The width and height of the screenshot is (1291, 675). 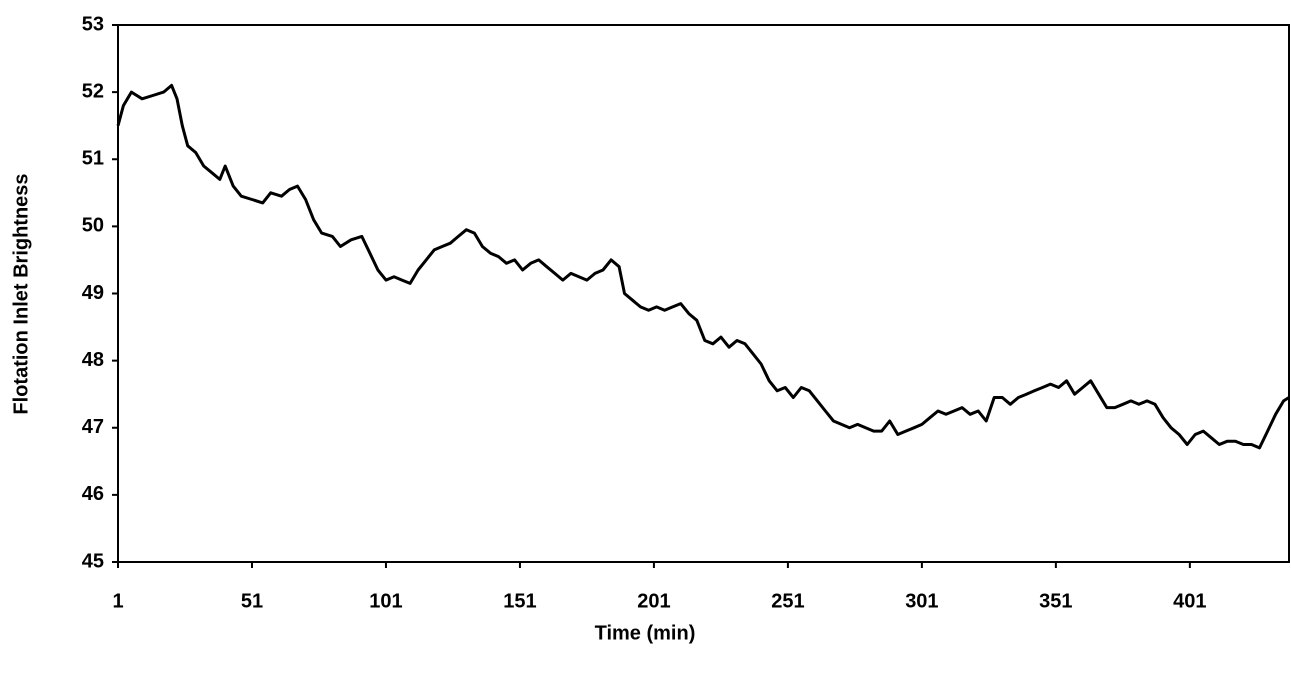 I want to click on x-tick-label: 401, so click(x=1189, y=601).